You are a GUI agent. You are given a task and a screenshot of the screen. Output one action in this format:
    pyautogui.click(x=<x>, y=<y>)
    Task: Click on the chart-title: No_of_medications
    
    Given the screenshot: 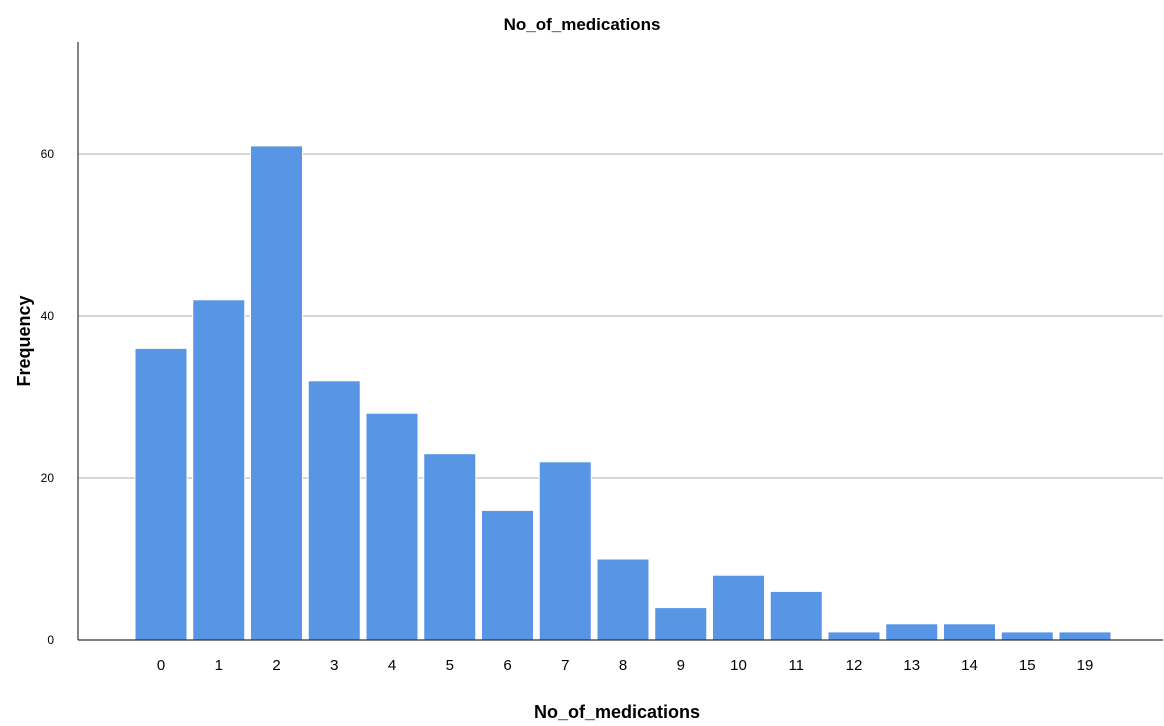 What is the action you would take?
    pyautogui.click(x=582, y=24)
    